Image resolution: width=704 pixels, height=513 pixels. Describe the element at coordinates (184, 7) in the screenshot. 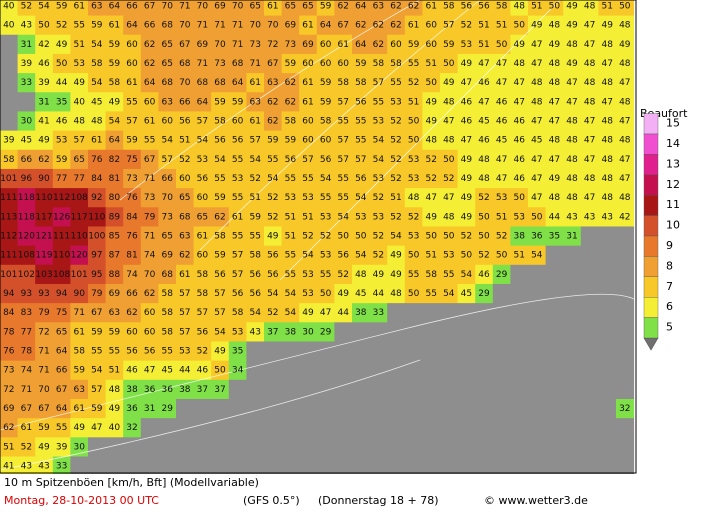

I see `wind-value: 71` at that location.